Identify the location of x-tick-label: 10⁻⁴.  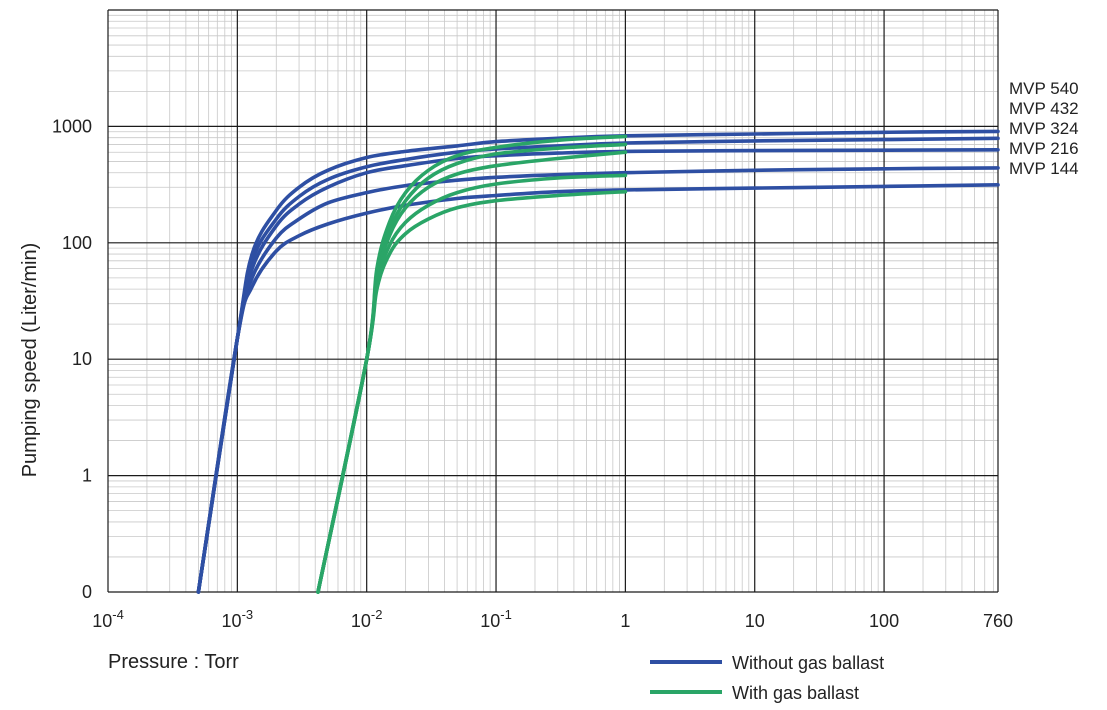
(108, 619).